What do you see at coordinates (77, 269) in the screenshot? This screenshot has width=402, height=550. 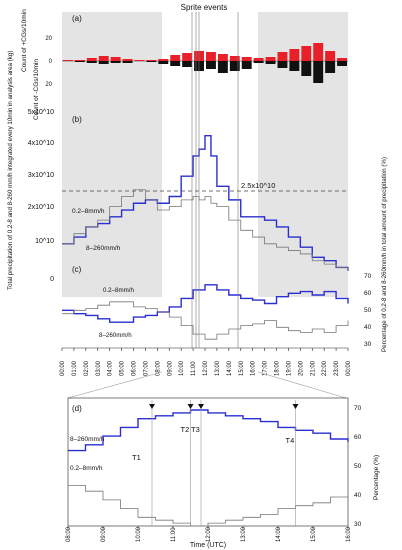 I see `panel-c-label: (c)` at bounding box center [77, 269].